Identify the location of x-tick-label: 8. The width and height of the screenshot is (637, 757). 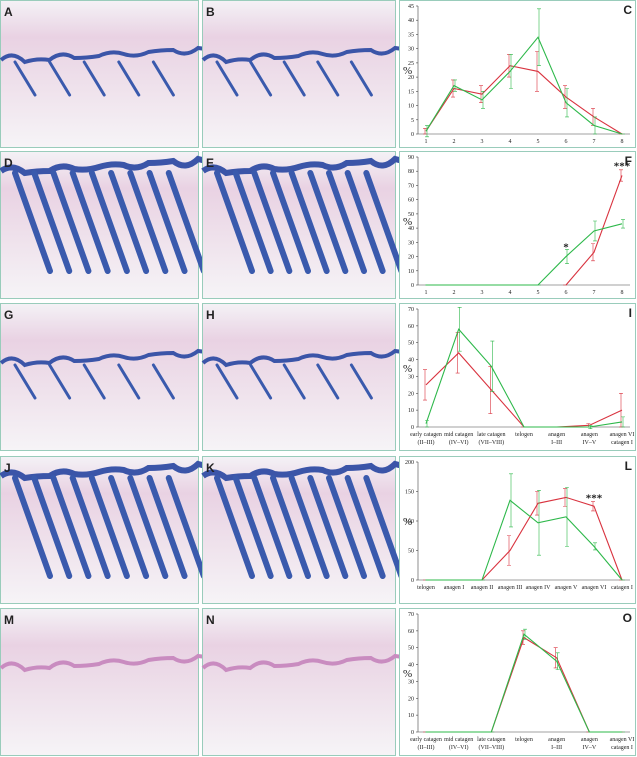
(622, 293).